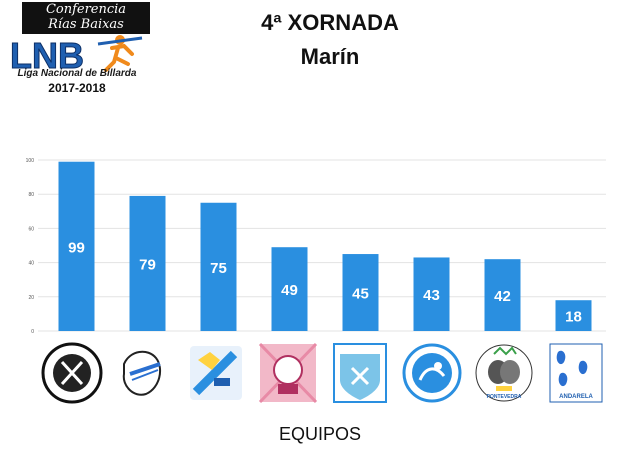  I want to click on team-logo-6-icon, so click(432, 373).